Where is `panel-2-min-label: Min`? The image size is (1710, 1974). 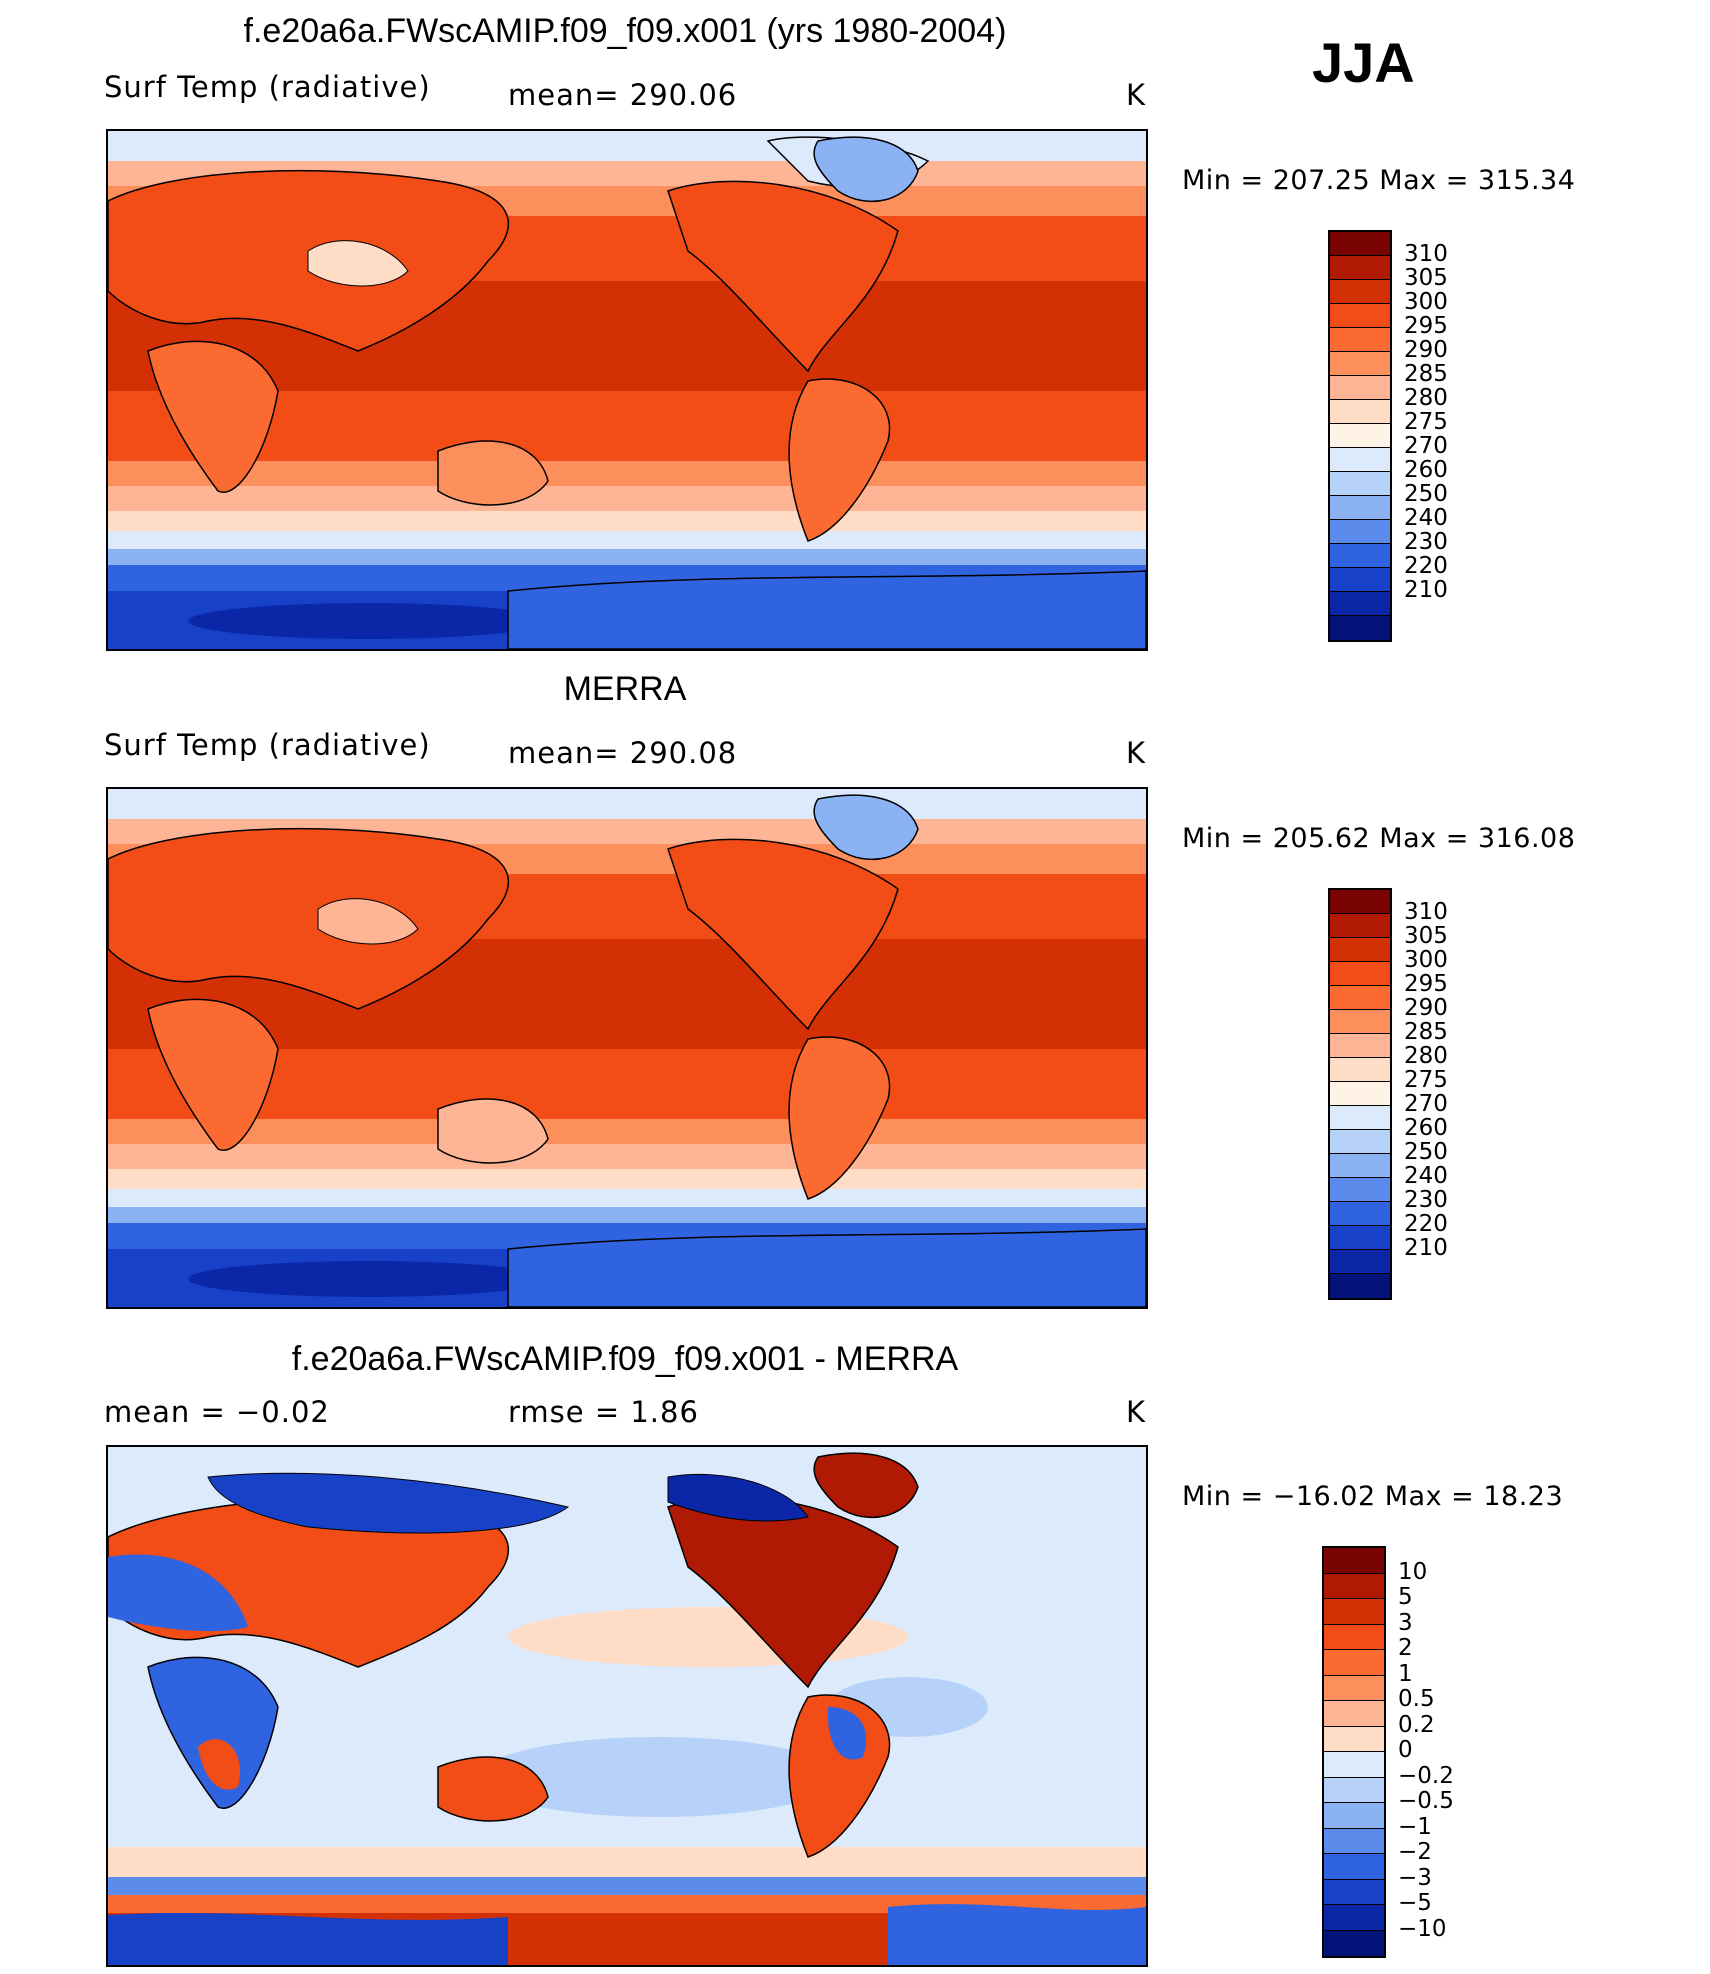
panel-2-min-label: Min is located at coordinates (1207, 838).